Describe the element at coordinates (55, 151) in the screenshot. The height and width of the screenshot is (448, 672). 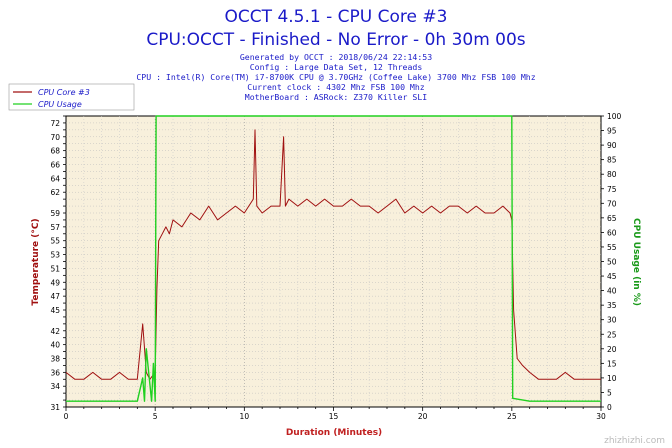
I see `y-left-tick-label: 68` at that location.